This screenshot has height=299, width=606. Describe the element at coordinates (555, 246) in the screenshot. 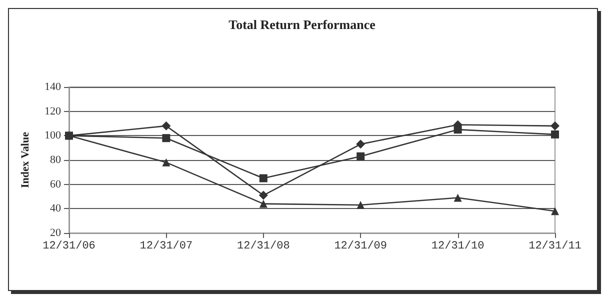

I see `x-tick-label: 12/31/11` at that location.